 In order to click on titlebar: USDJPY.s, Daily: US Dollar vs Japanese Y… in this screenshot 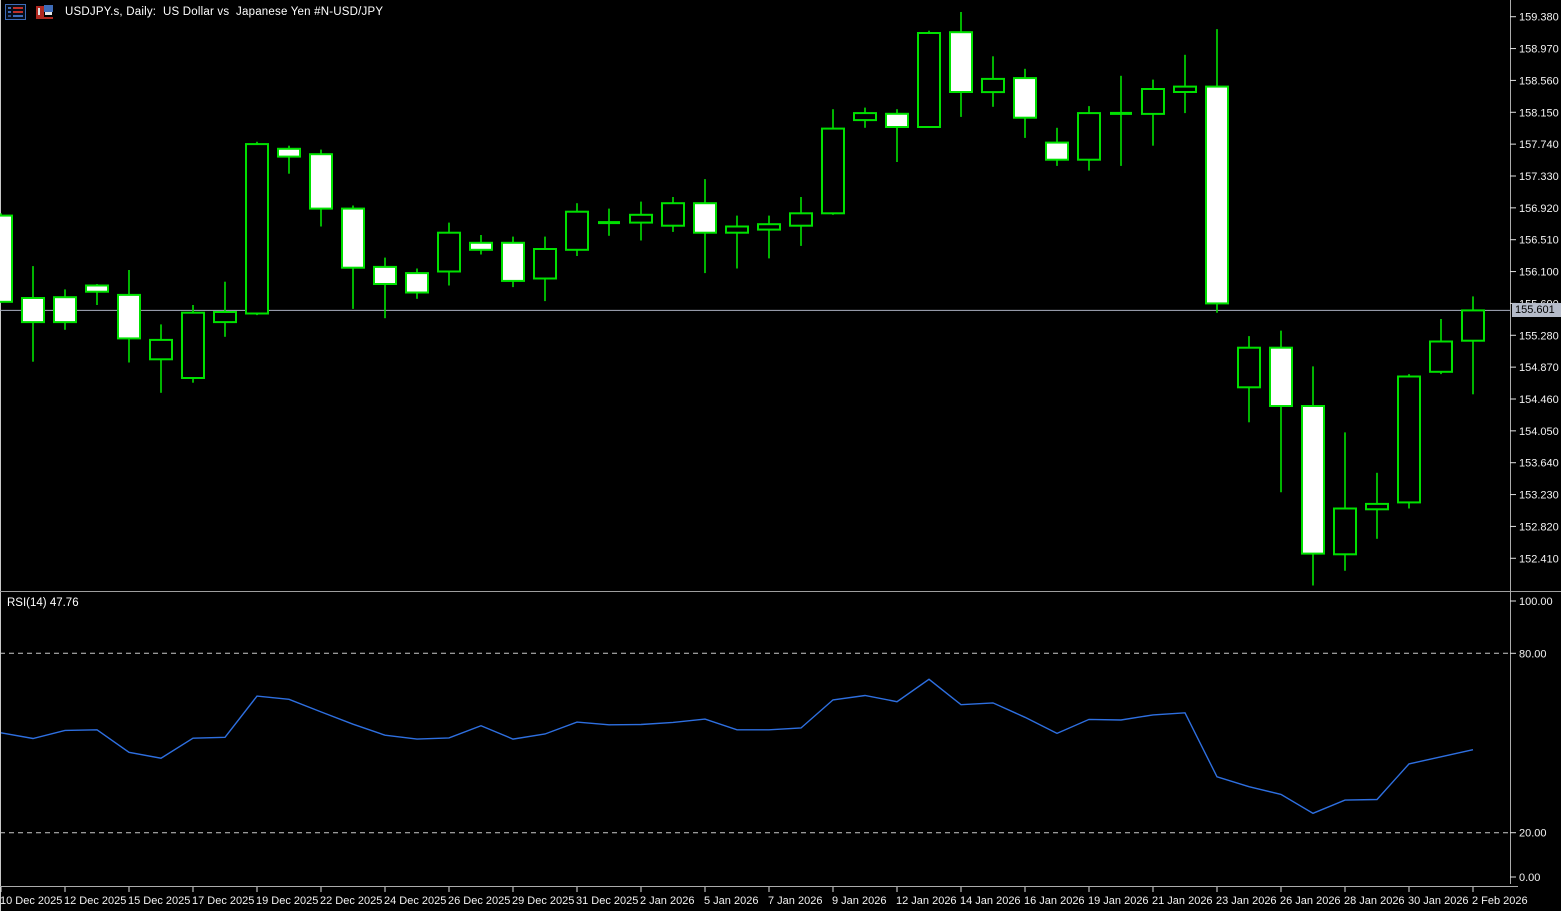, I will do `click(194, 12)`.